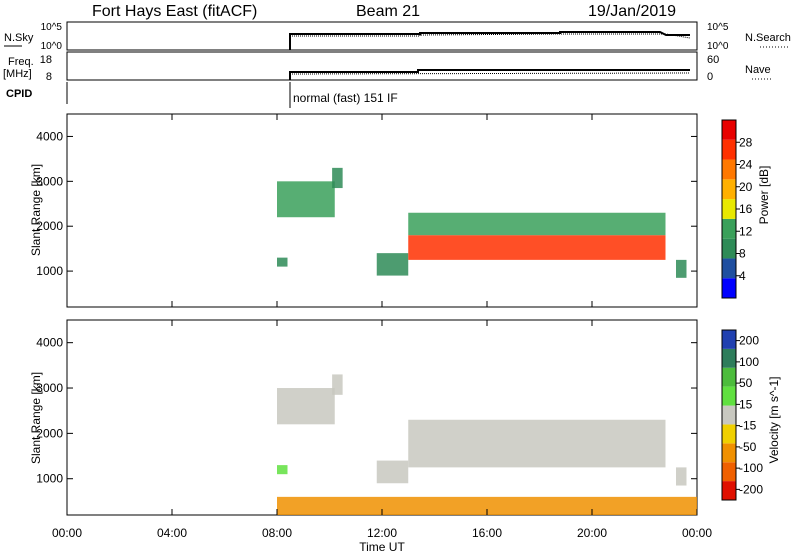 The height and width of the screenshot is (554, 800). Describe the element at coordinates (742, 254) in the screenshot. I see `power-colorbar-tick-label: 8` at that location.